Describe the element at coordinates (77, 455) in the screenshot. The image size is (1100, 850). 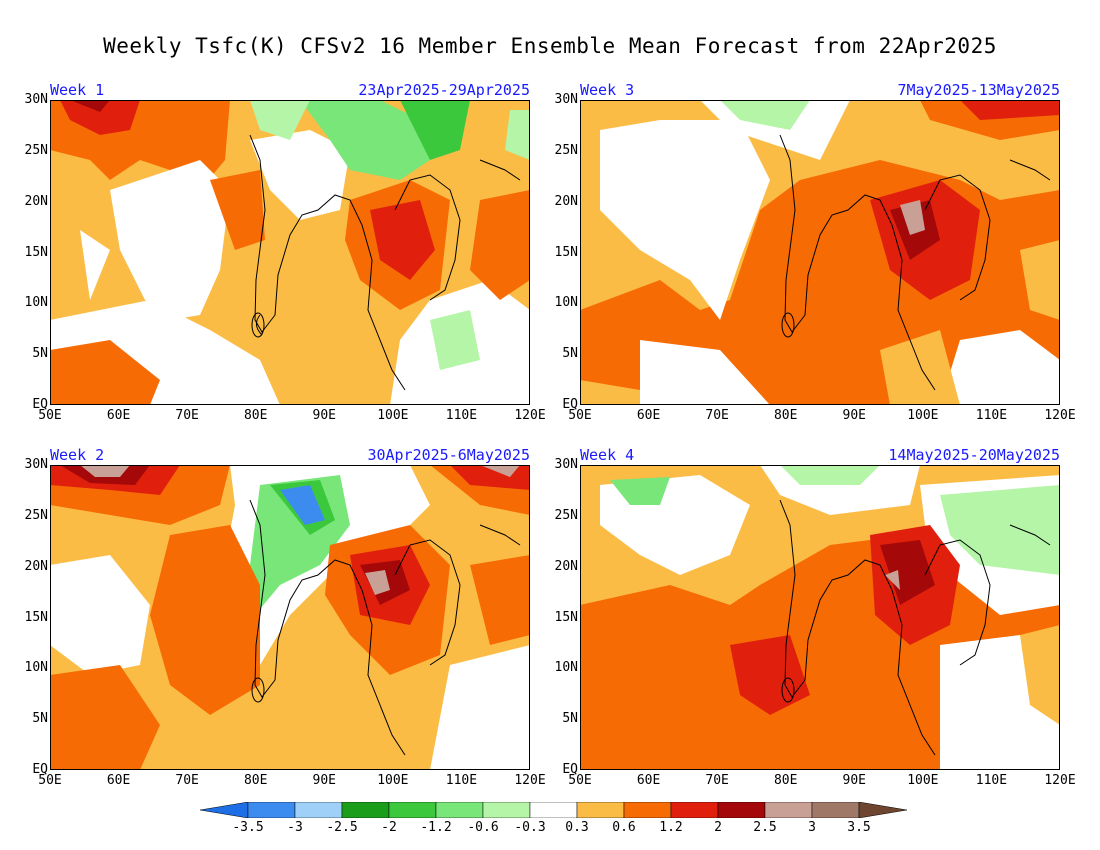
I see `panel-week-label: Week 2` at that location.